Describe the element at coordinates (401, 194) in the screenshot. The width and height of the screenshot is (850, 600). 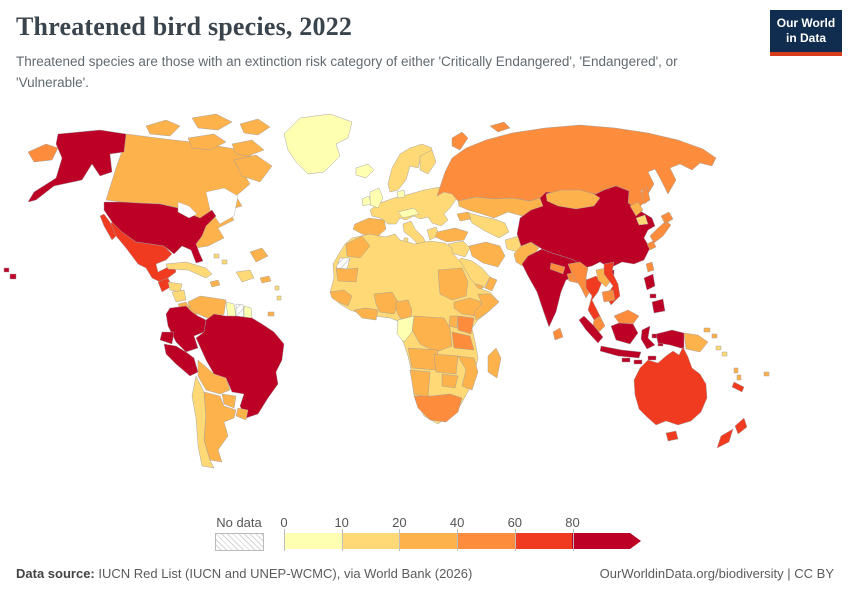
I see `country-denmark` at that location.